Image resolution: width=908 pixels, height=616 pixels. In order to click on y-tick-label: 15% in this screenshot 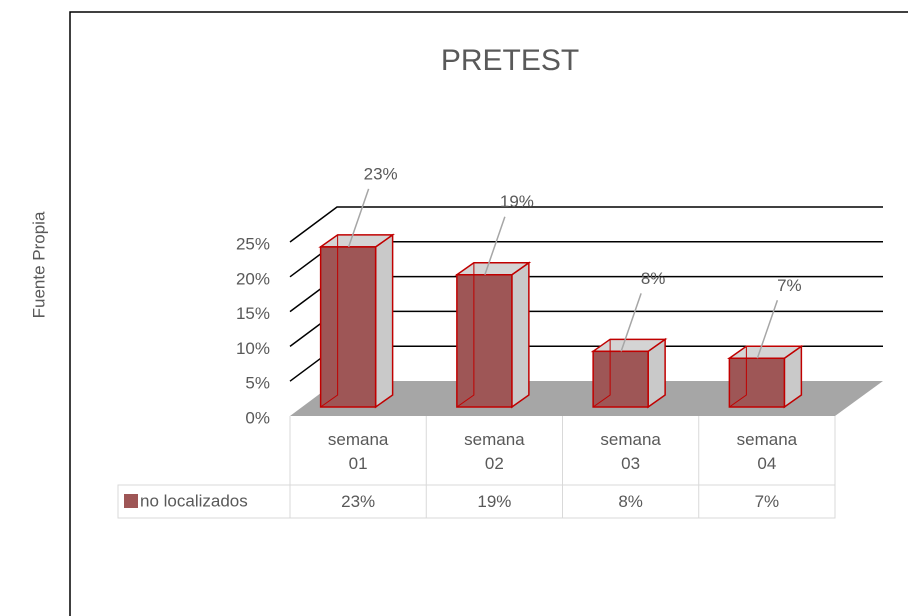, I will do `click(253, 313)`.